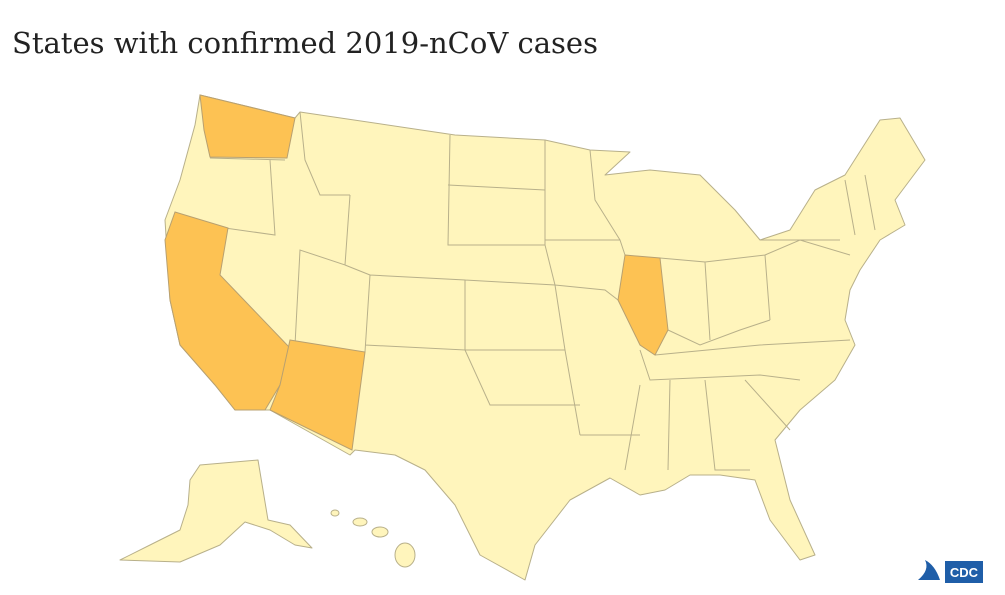  What do you see at coordinates (964, 572) in the screenshot?
I see `logo-text: CDC` at bounding box center [964, 572].